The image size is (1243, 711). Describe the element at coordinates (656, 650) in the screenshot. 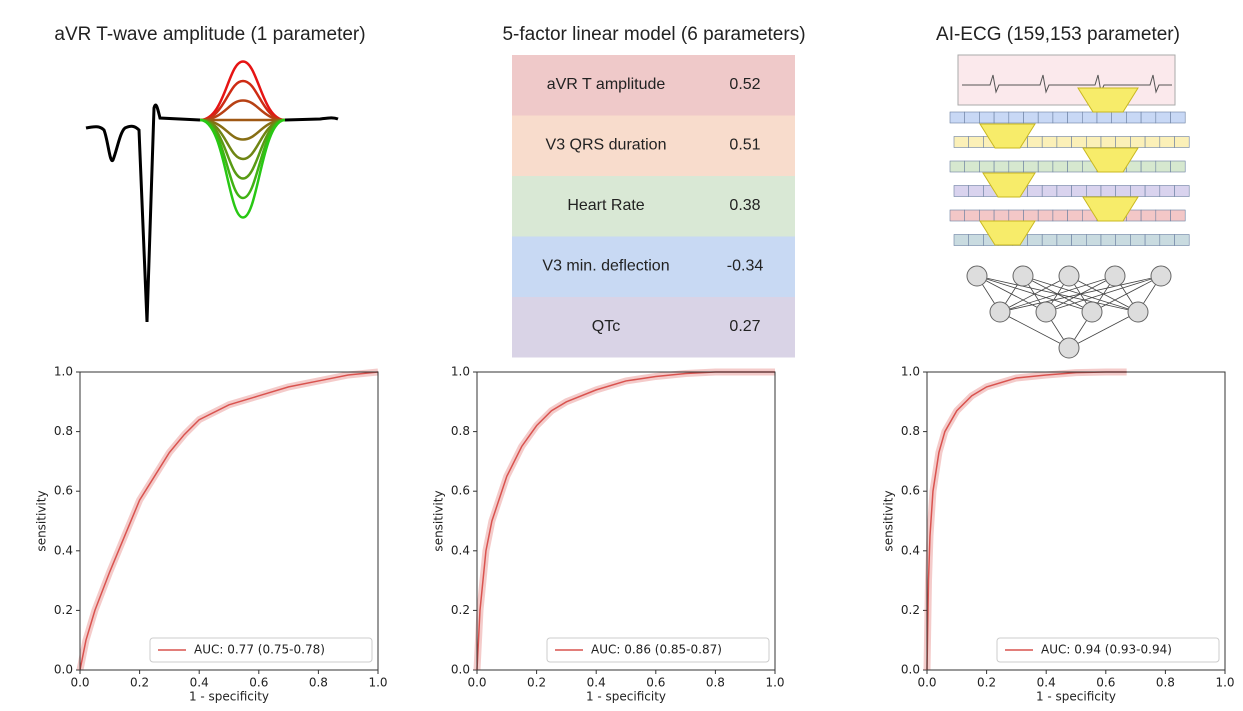

I see `legend-label: AUC: 0.86 (0.85-0.87)` at that location.